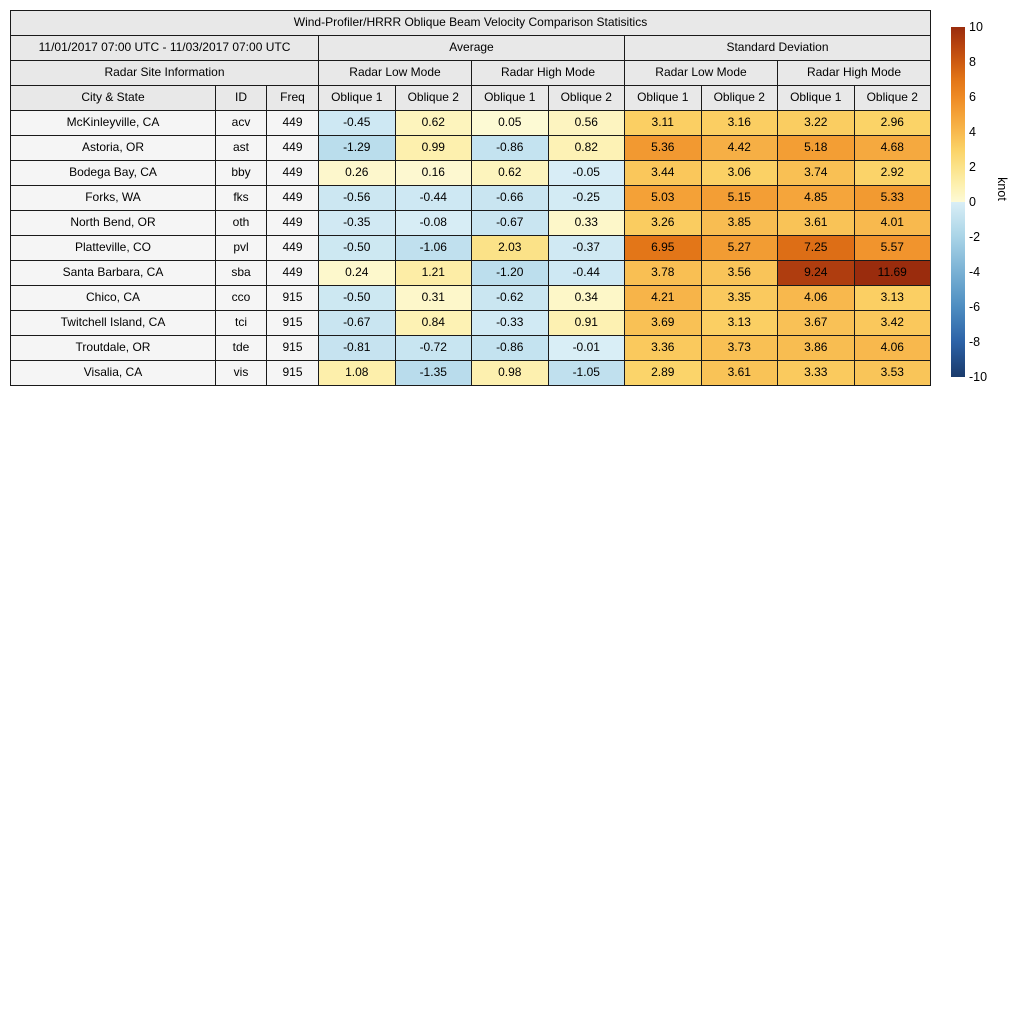  Describe the element at coordinates (739, 123) in the screenshot. I see `value-cell: 3.16` at that location.